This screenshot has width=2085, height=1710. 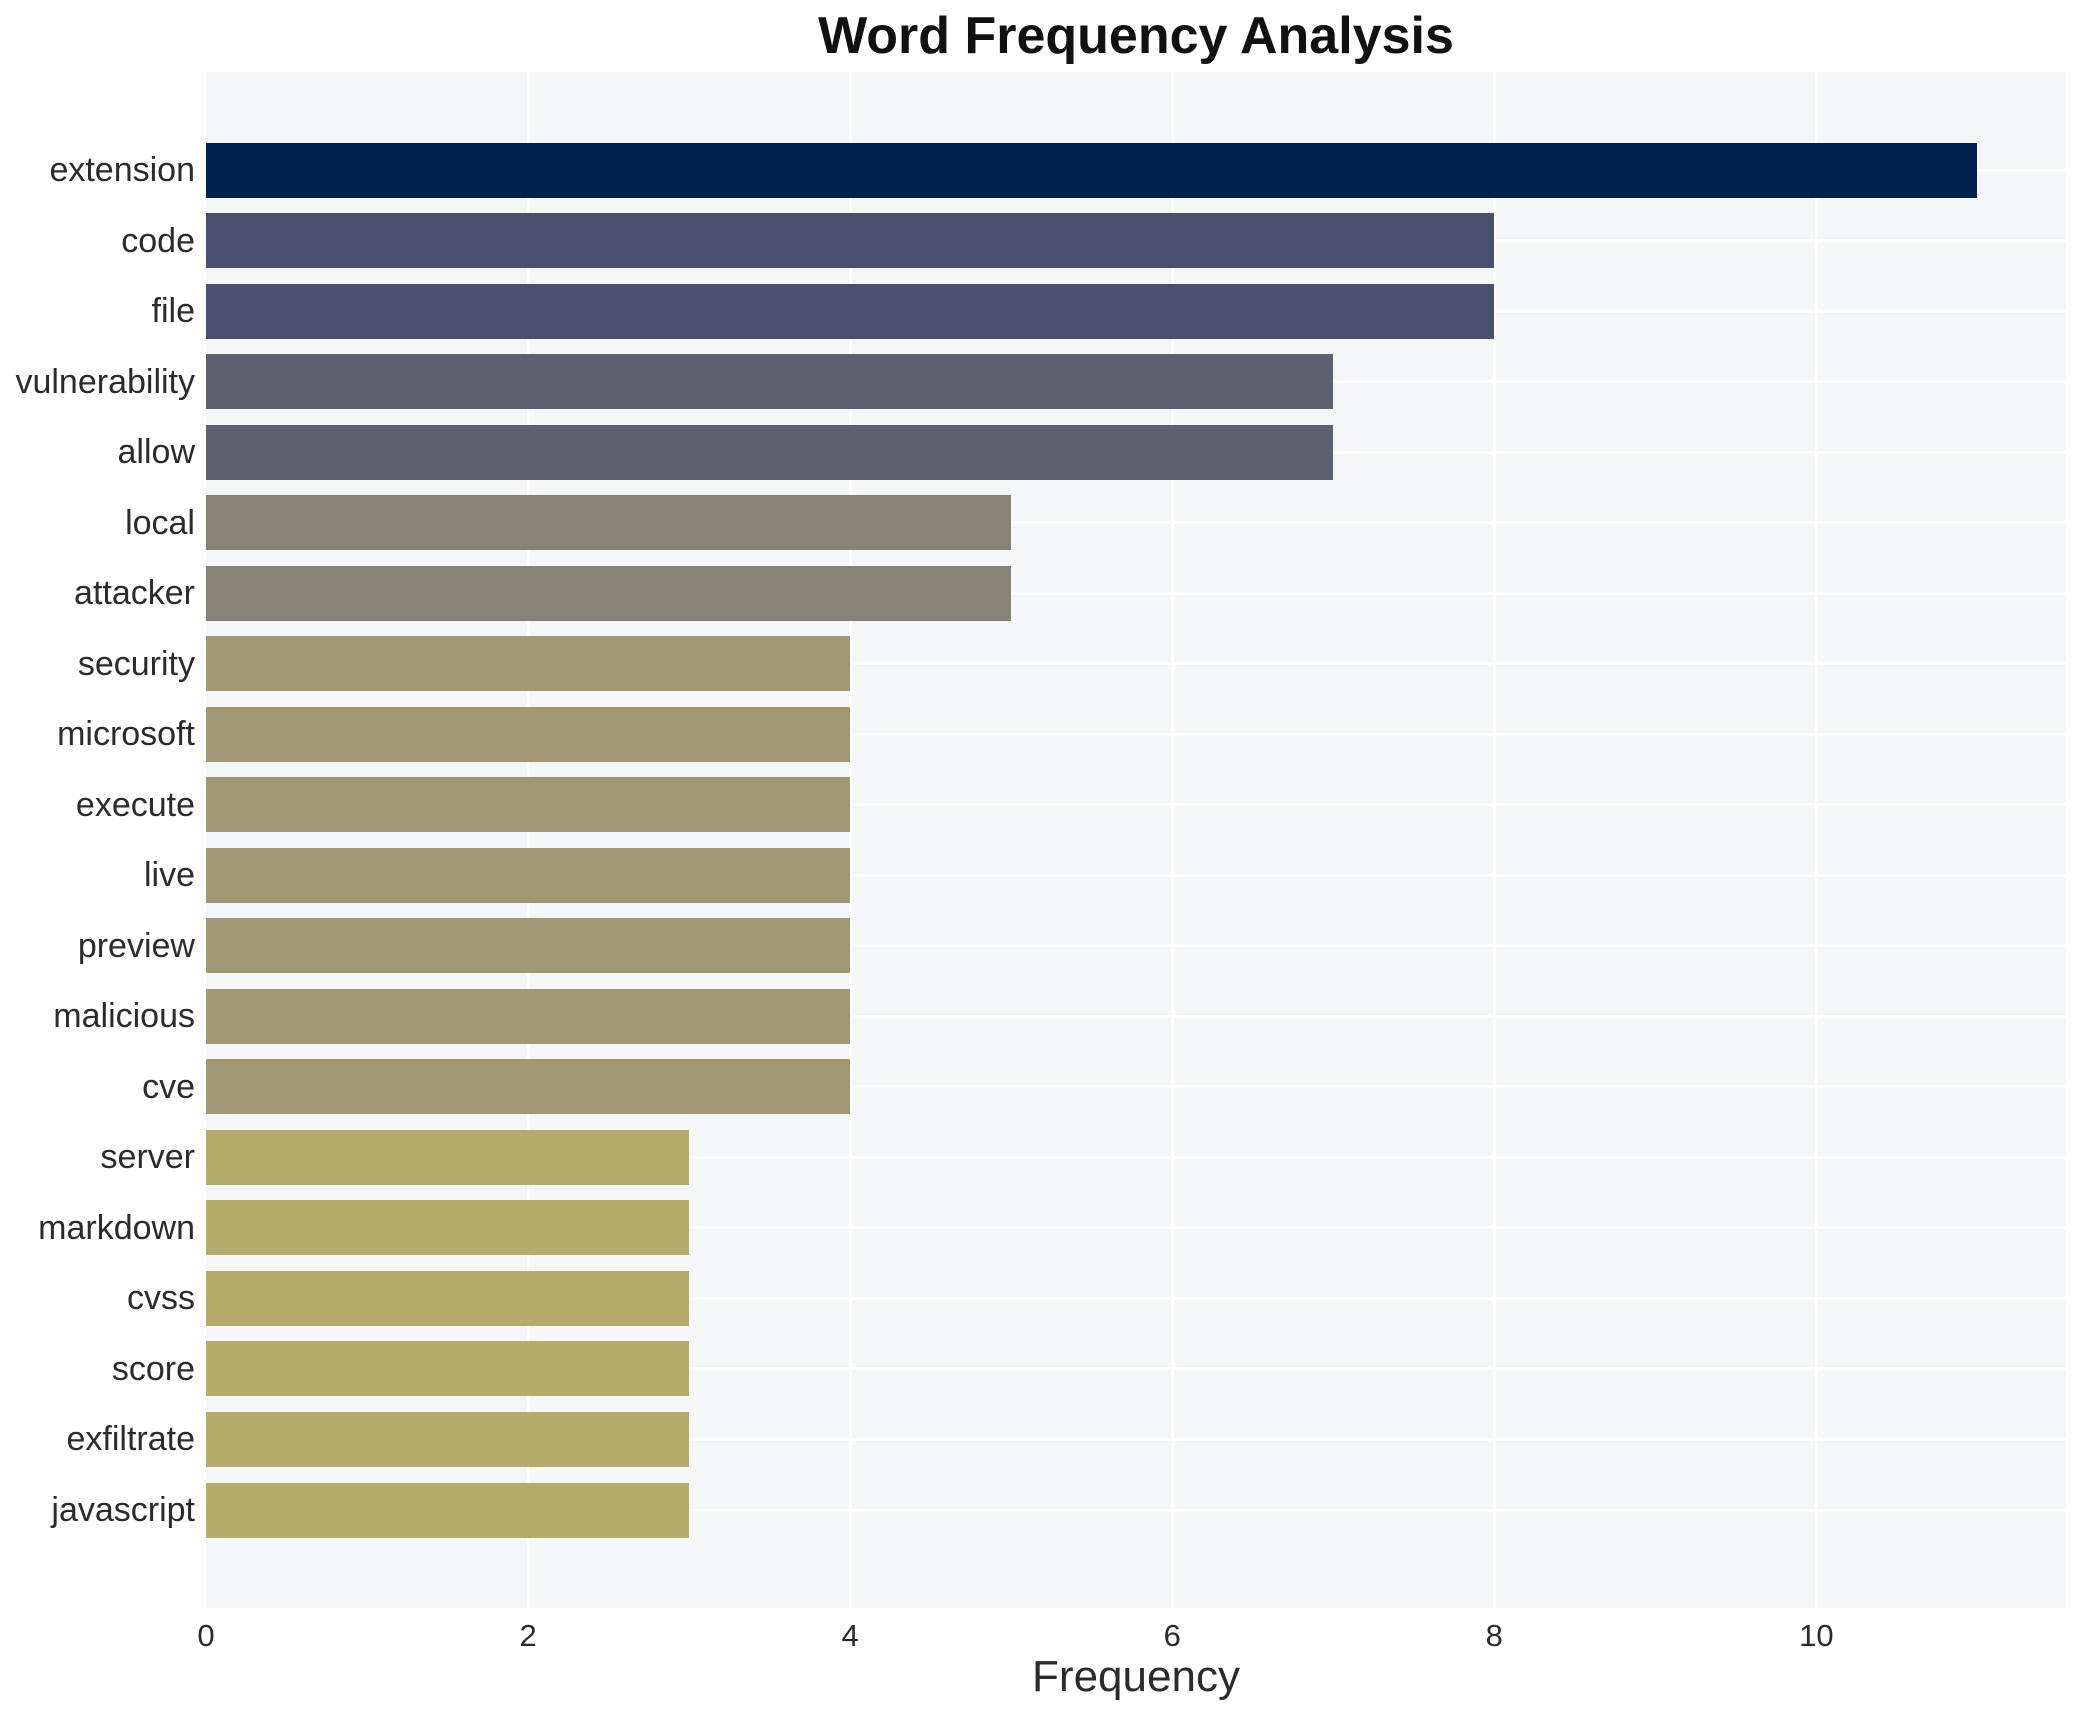 I want to click on bar-score, so click(x=448, y=1369).